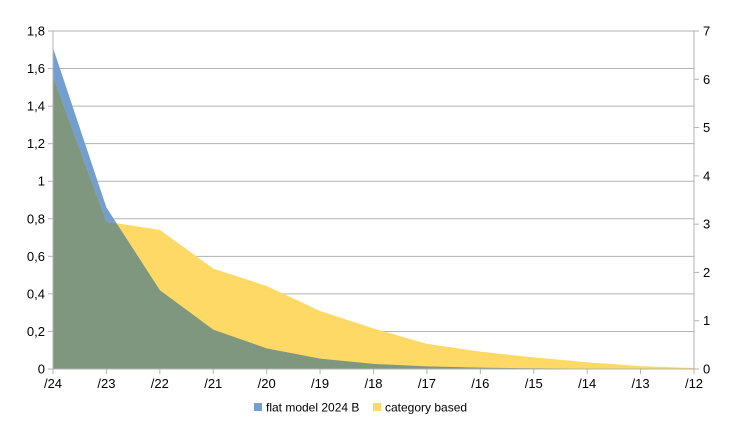 The image size is (742, 426). I want to click on x-tick-label: /24, so click(53, 383).